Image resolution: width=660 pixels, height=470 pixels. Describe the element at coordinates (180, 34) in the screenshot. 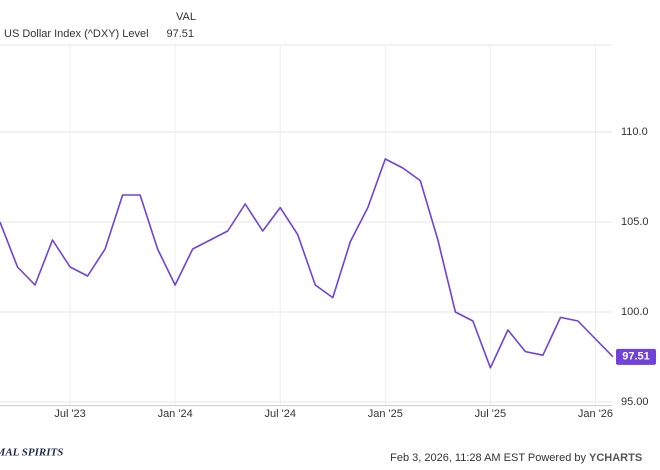

I see `current-value: 97.51` at that location.